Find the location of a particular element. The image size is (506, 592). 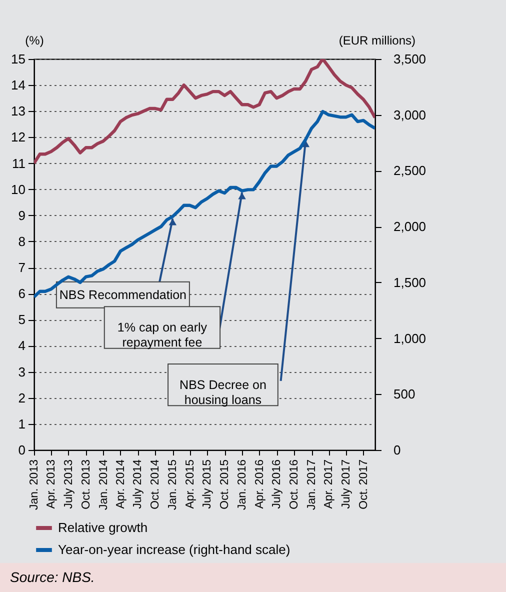

y-tick-label: 4 is located at coordinates (22, 346).